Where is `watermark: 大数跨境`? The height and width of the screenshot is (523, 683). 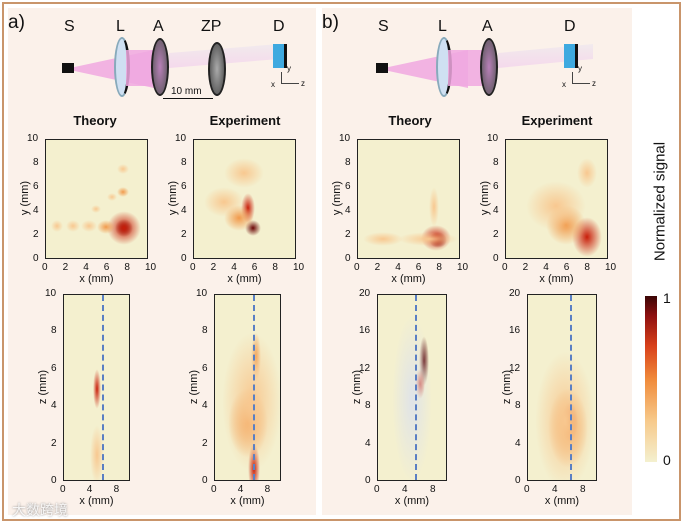 watermark: 大数跨境 is located at coordinates (40, 510).